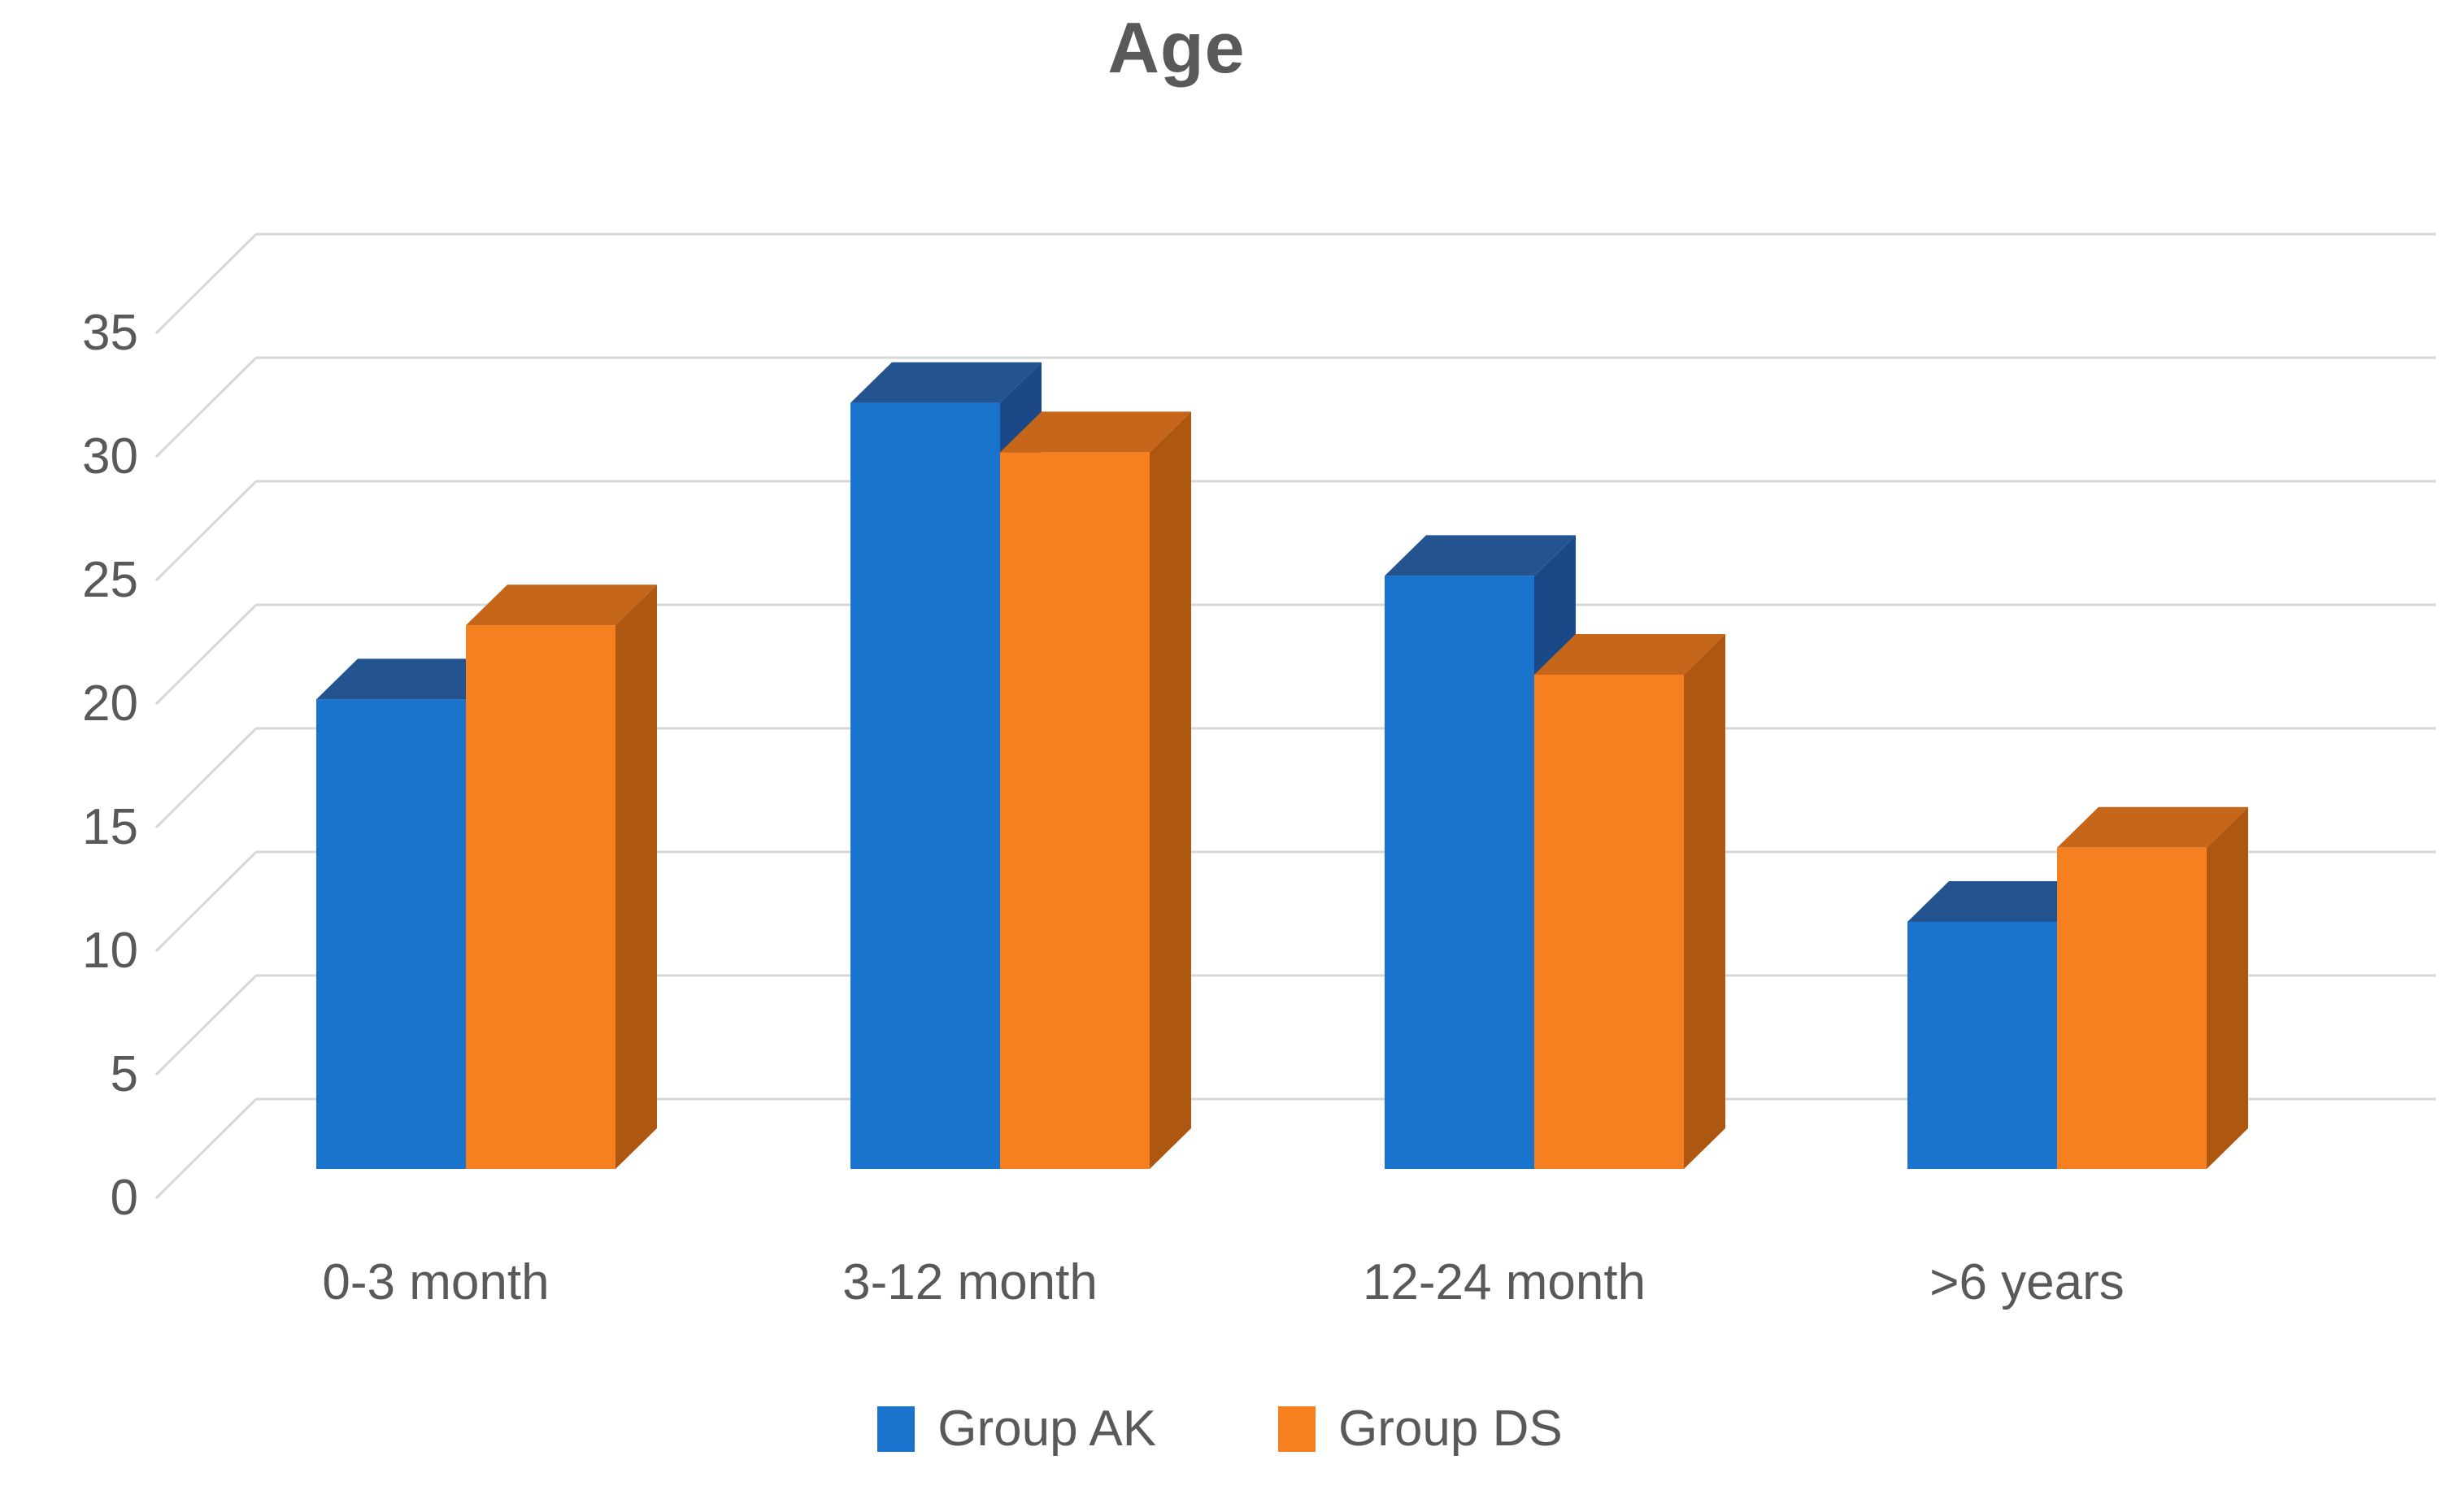 The height and width of the screenshot is (1512, 2440). Describe the element at coordinates (1504, 1282) in the screenshot. I see `x-axis-category-label-2: 12-24 month` at that location.